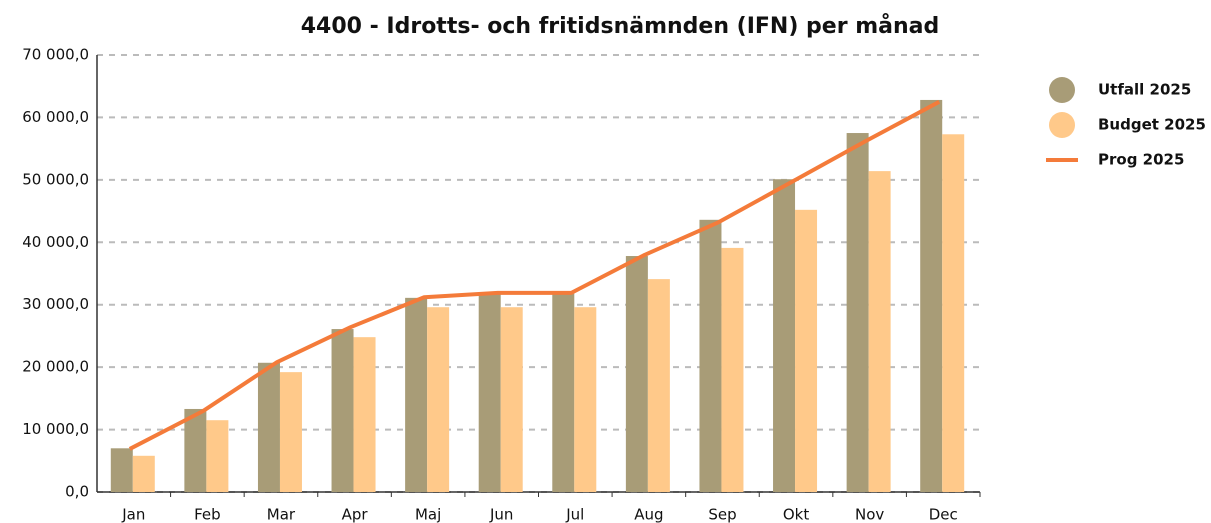  I want to click on y-tick-label: 70 000,0, so click(55, 55).